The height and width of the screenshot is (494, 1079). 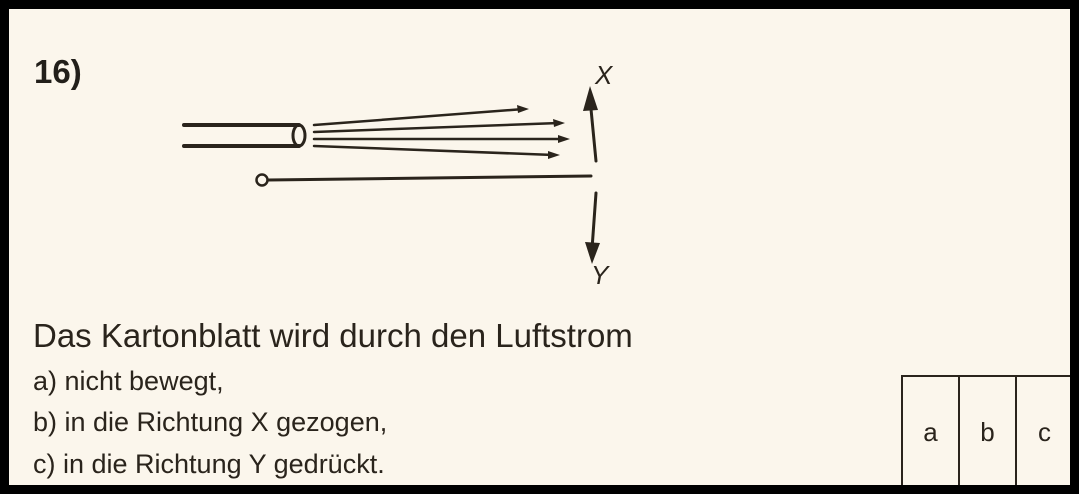 What do you see at coordinates (128, 381) in the screenshot?
I see `option-a: a) nicht bewegt,` at bounding box center [128, 381].